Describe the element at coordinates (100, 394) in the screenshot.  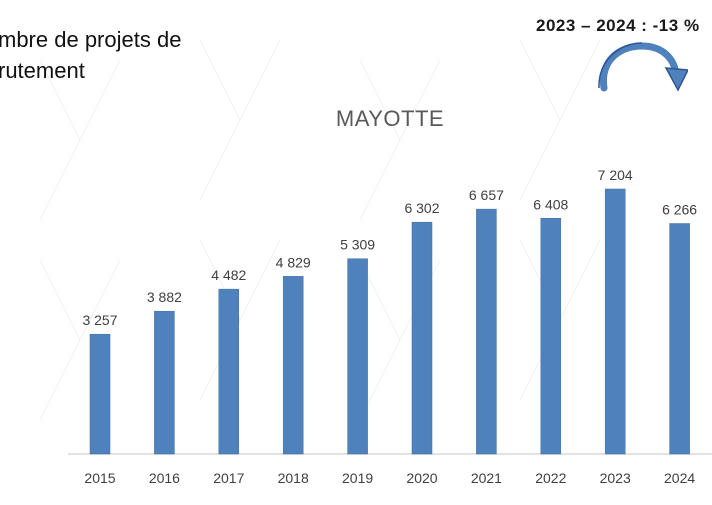
I see `bar-2015` at that location.